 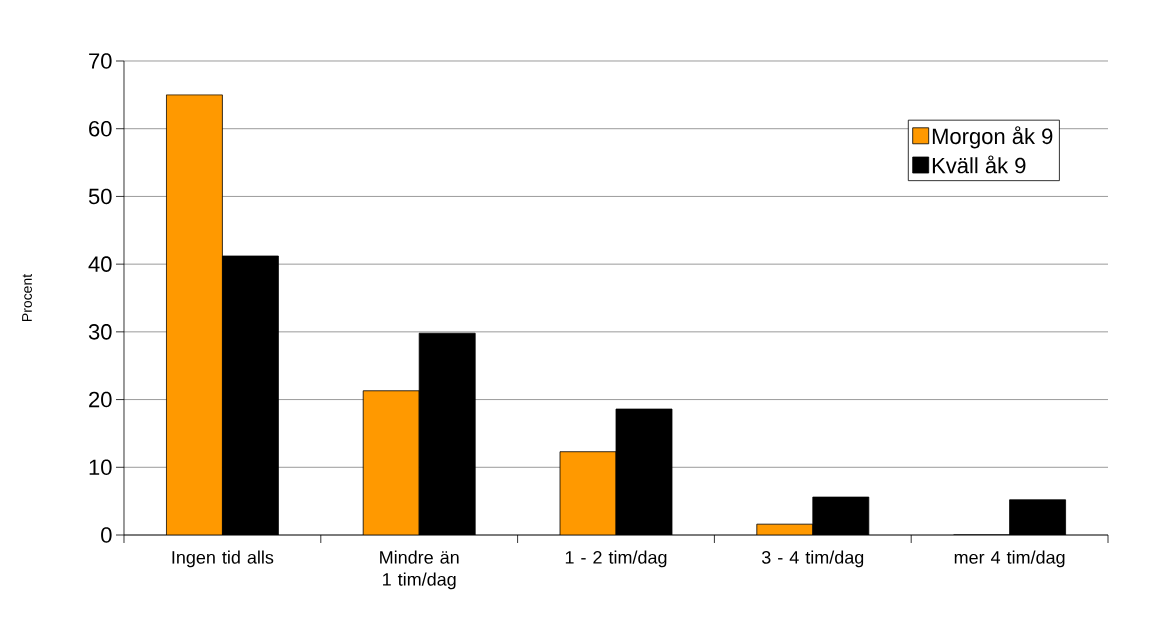 I want to click on x-tick-label: mer 4 tim/dag, so click(x=1009, y=559).